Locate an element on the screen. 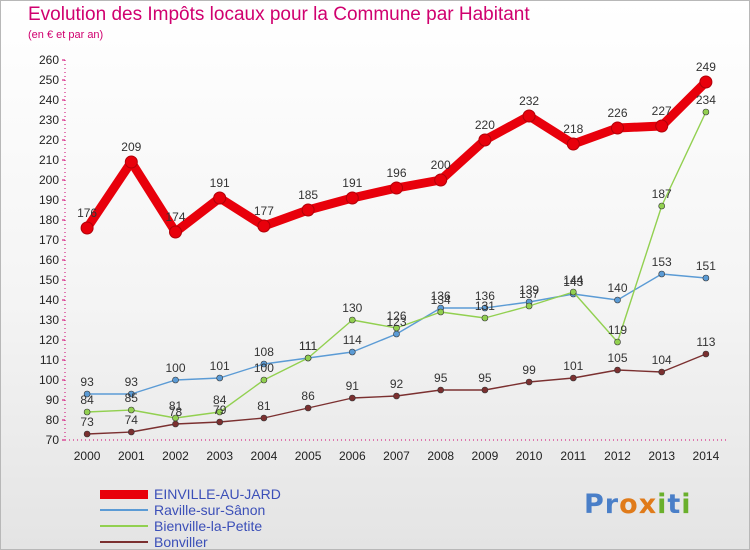 The width and height of the screenshot is (750, 550). data-label: 74 is located at coordinates (132, 420).